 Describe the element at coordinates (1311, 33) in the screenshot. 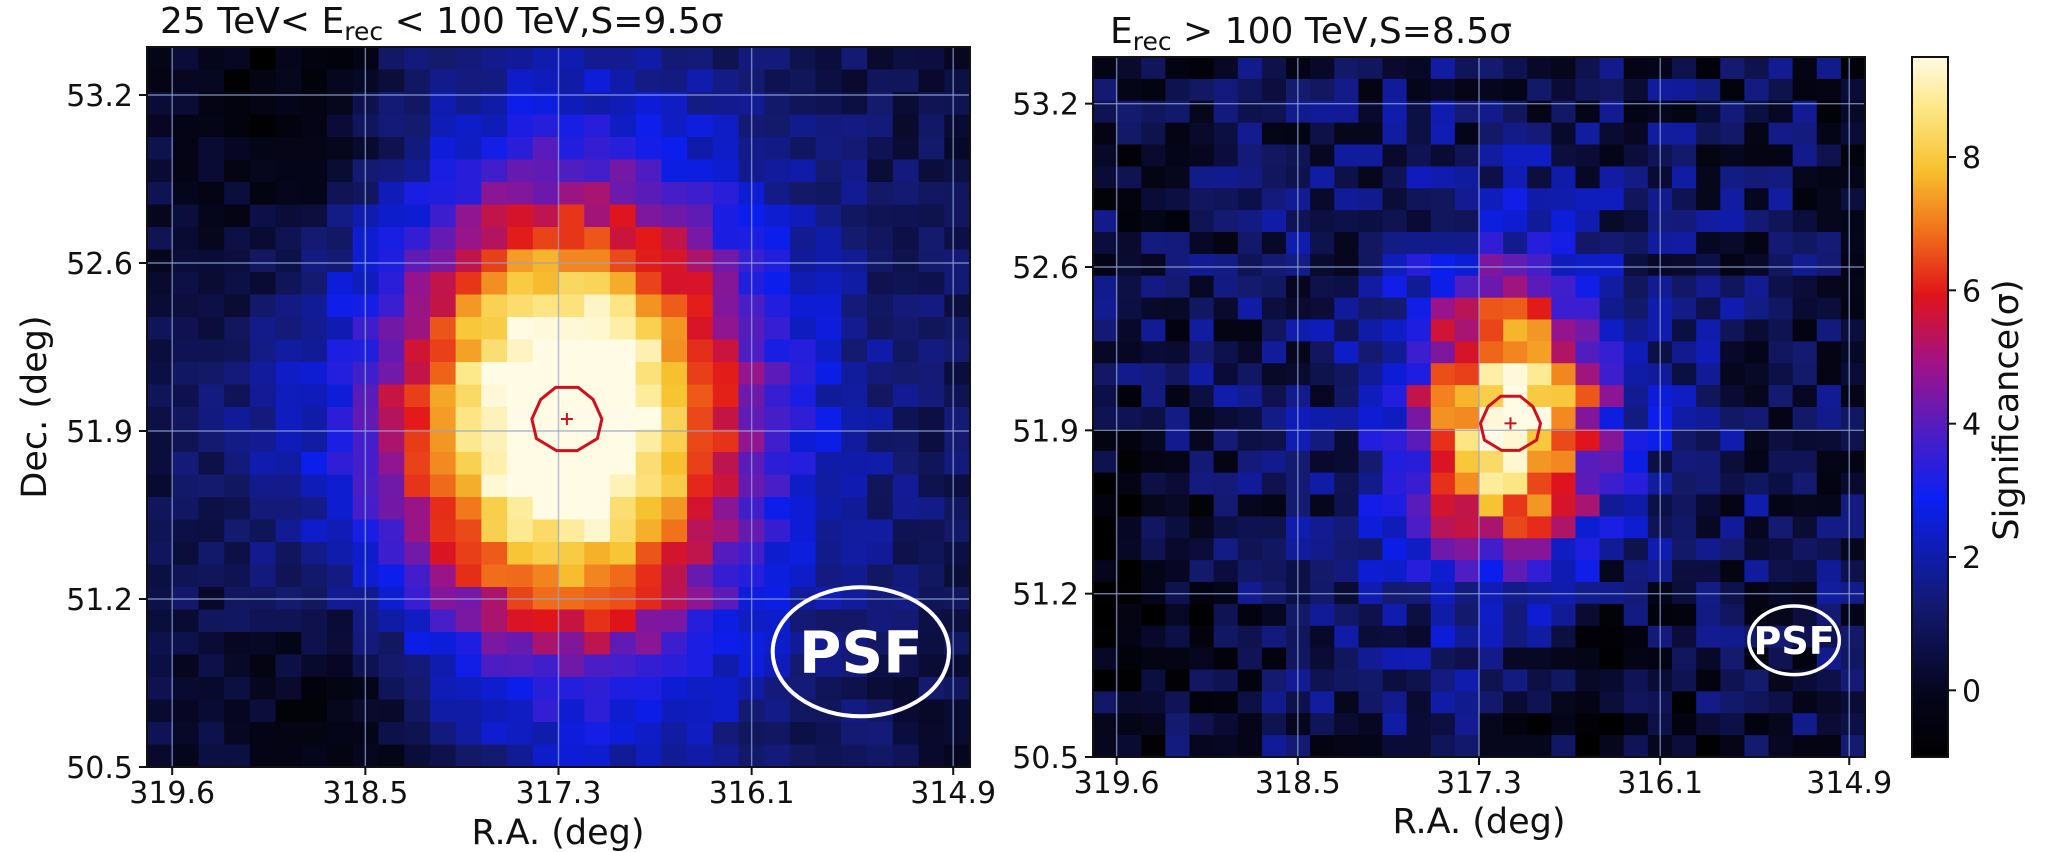

I see `right-panel-title: Erec > 100 TeV,S=8.5σ` at that location.